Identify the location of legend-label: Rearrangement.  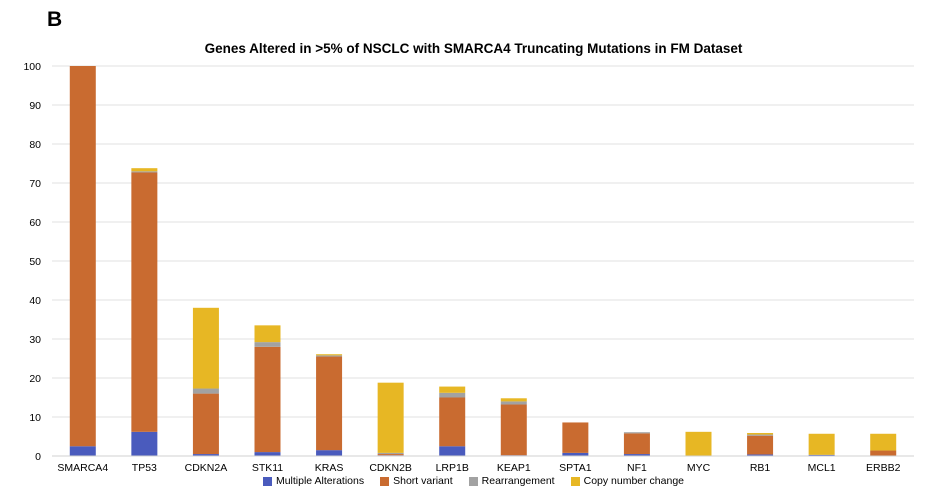
(518, 481).